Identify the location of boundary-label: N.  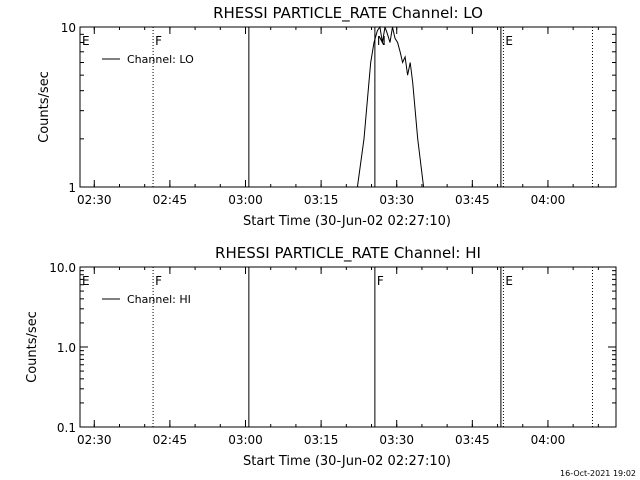
(381, 41).